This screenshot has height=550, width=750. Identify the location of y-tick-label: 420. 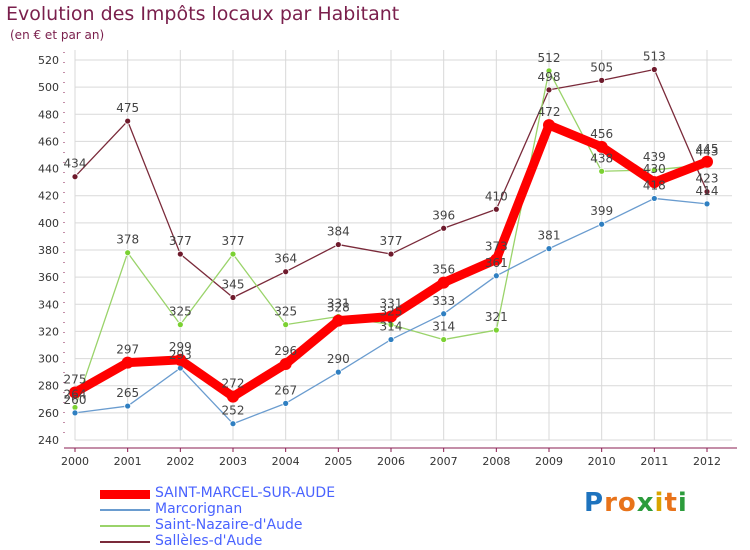
(48, 196).